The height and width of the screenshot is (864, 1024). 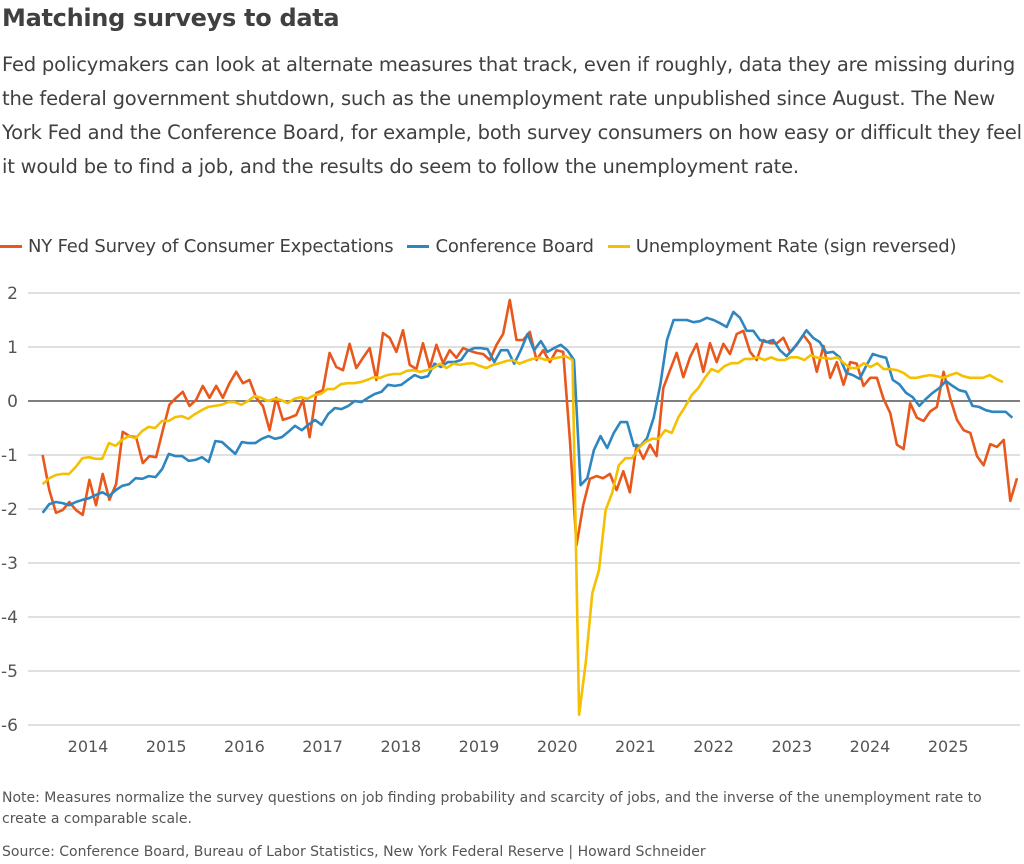 What do you see at coordinates (557, 746) in the screenshot?
I see `x-tick-label: 2020` at bounding box center [557, 746].